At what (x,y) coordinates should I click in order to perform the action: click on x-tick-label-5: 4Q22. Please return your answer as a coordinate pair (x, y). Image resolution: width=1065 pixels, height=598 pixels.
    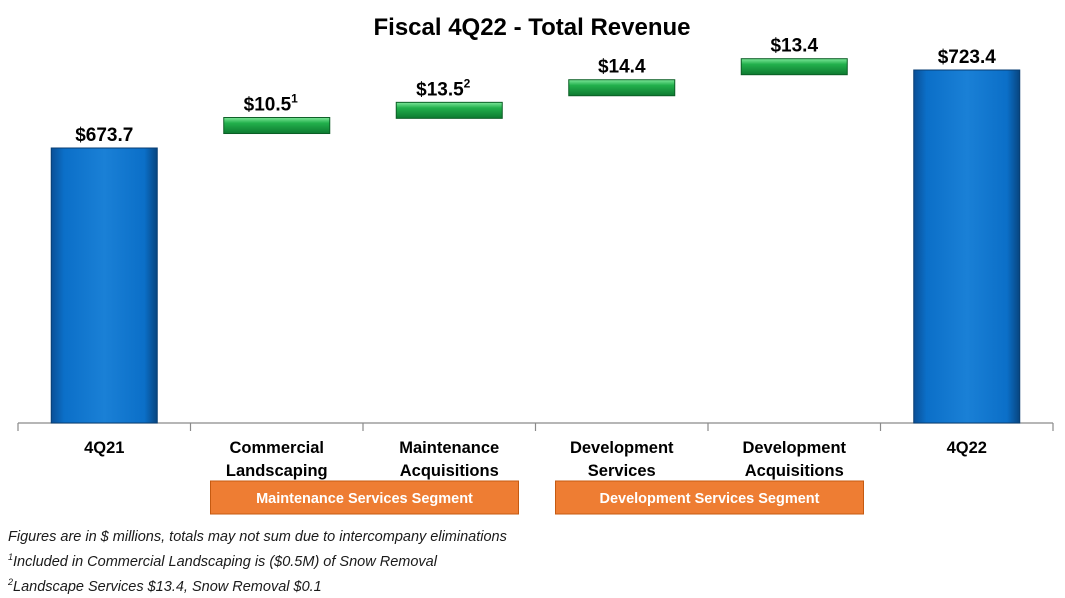
    Looking at the image, I should click on (967, 448).